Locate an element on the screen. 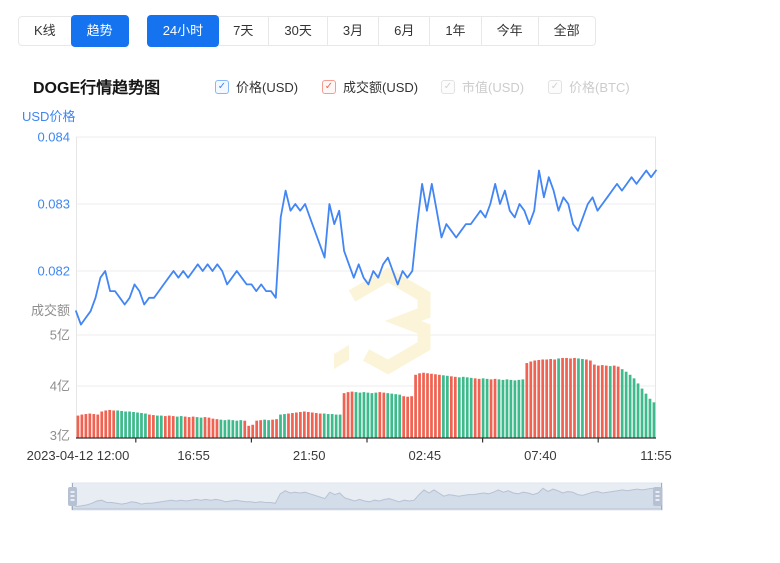  tab-kline: K线 is located at coordinates (45, 31).